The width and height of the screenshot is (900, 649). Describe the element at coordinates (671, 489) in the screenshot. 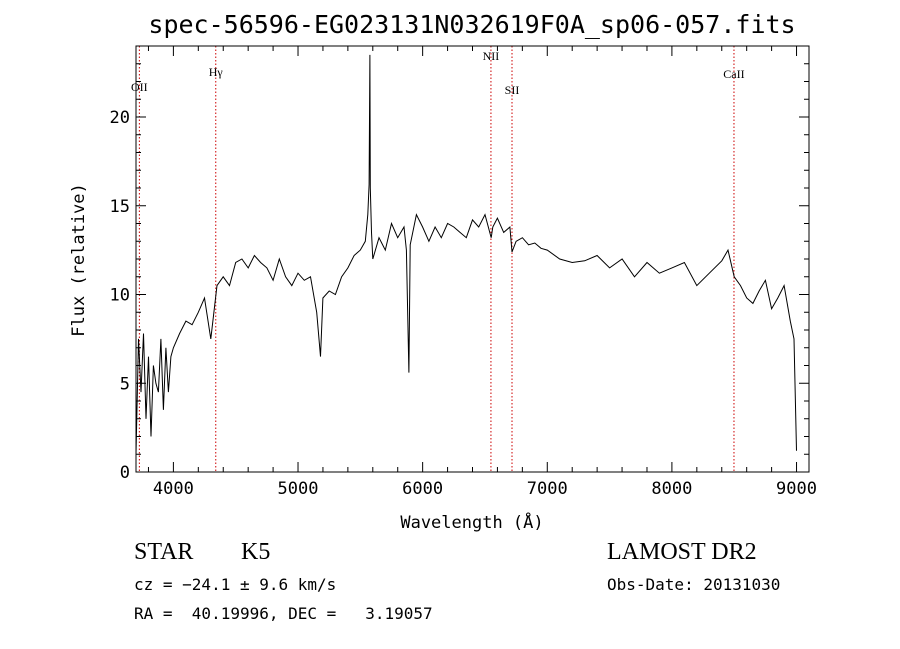

I see `x-tick-label: 8000` at that location.